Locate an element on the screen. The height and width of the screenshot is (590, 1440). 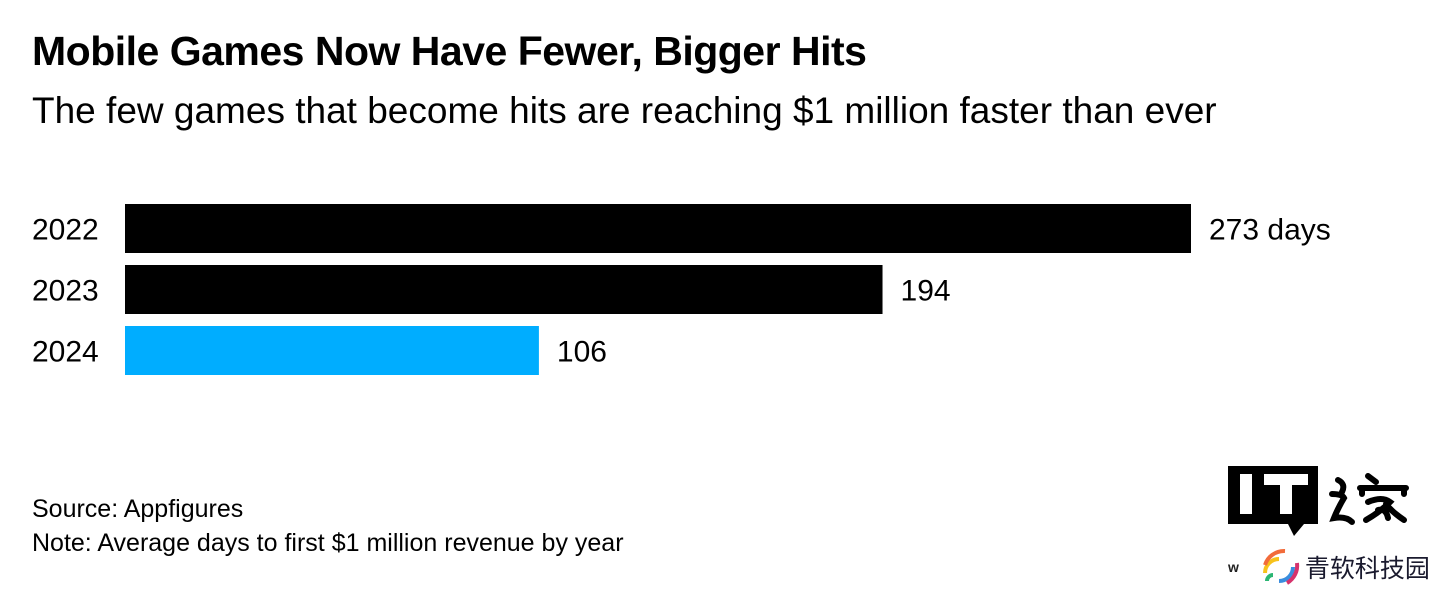
bar-2022 is located at coordinates (658, 228).